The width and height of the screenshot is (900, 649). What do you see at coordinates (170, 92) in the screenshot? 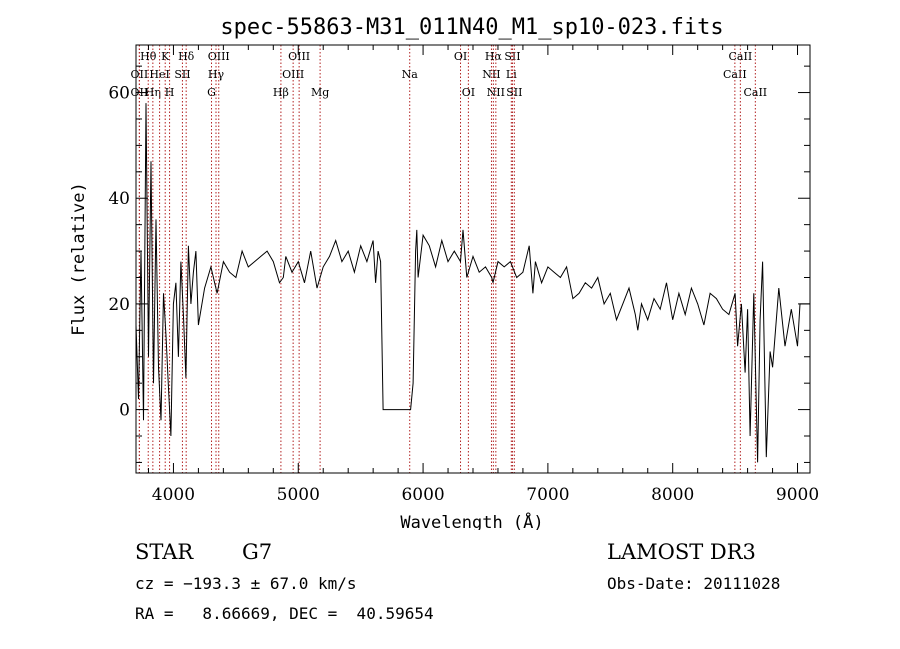
I see `marker-label-6: H` at bounding box center [170, 92].